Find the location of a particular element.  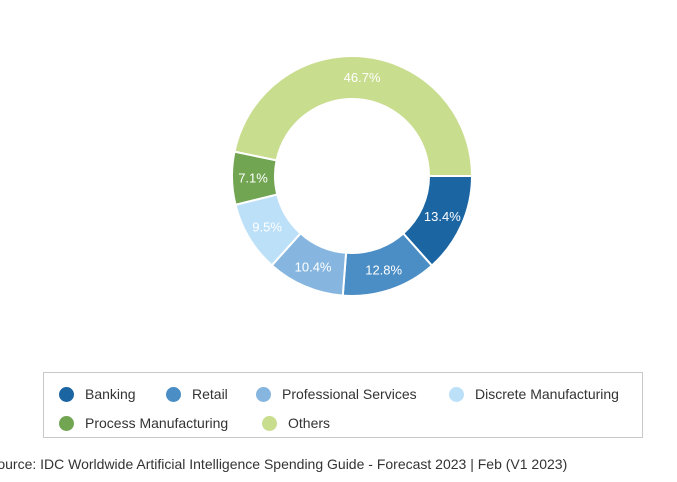

legend-swatch-discrete-manufacturing is located at coordinates (456, 394).